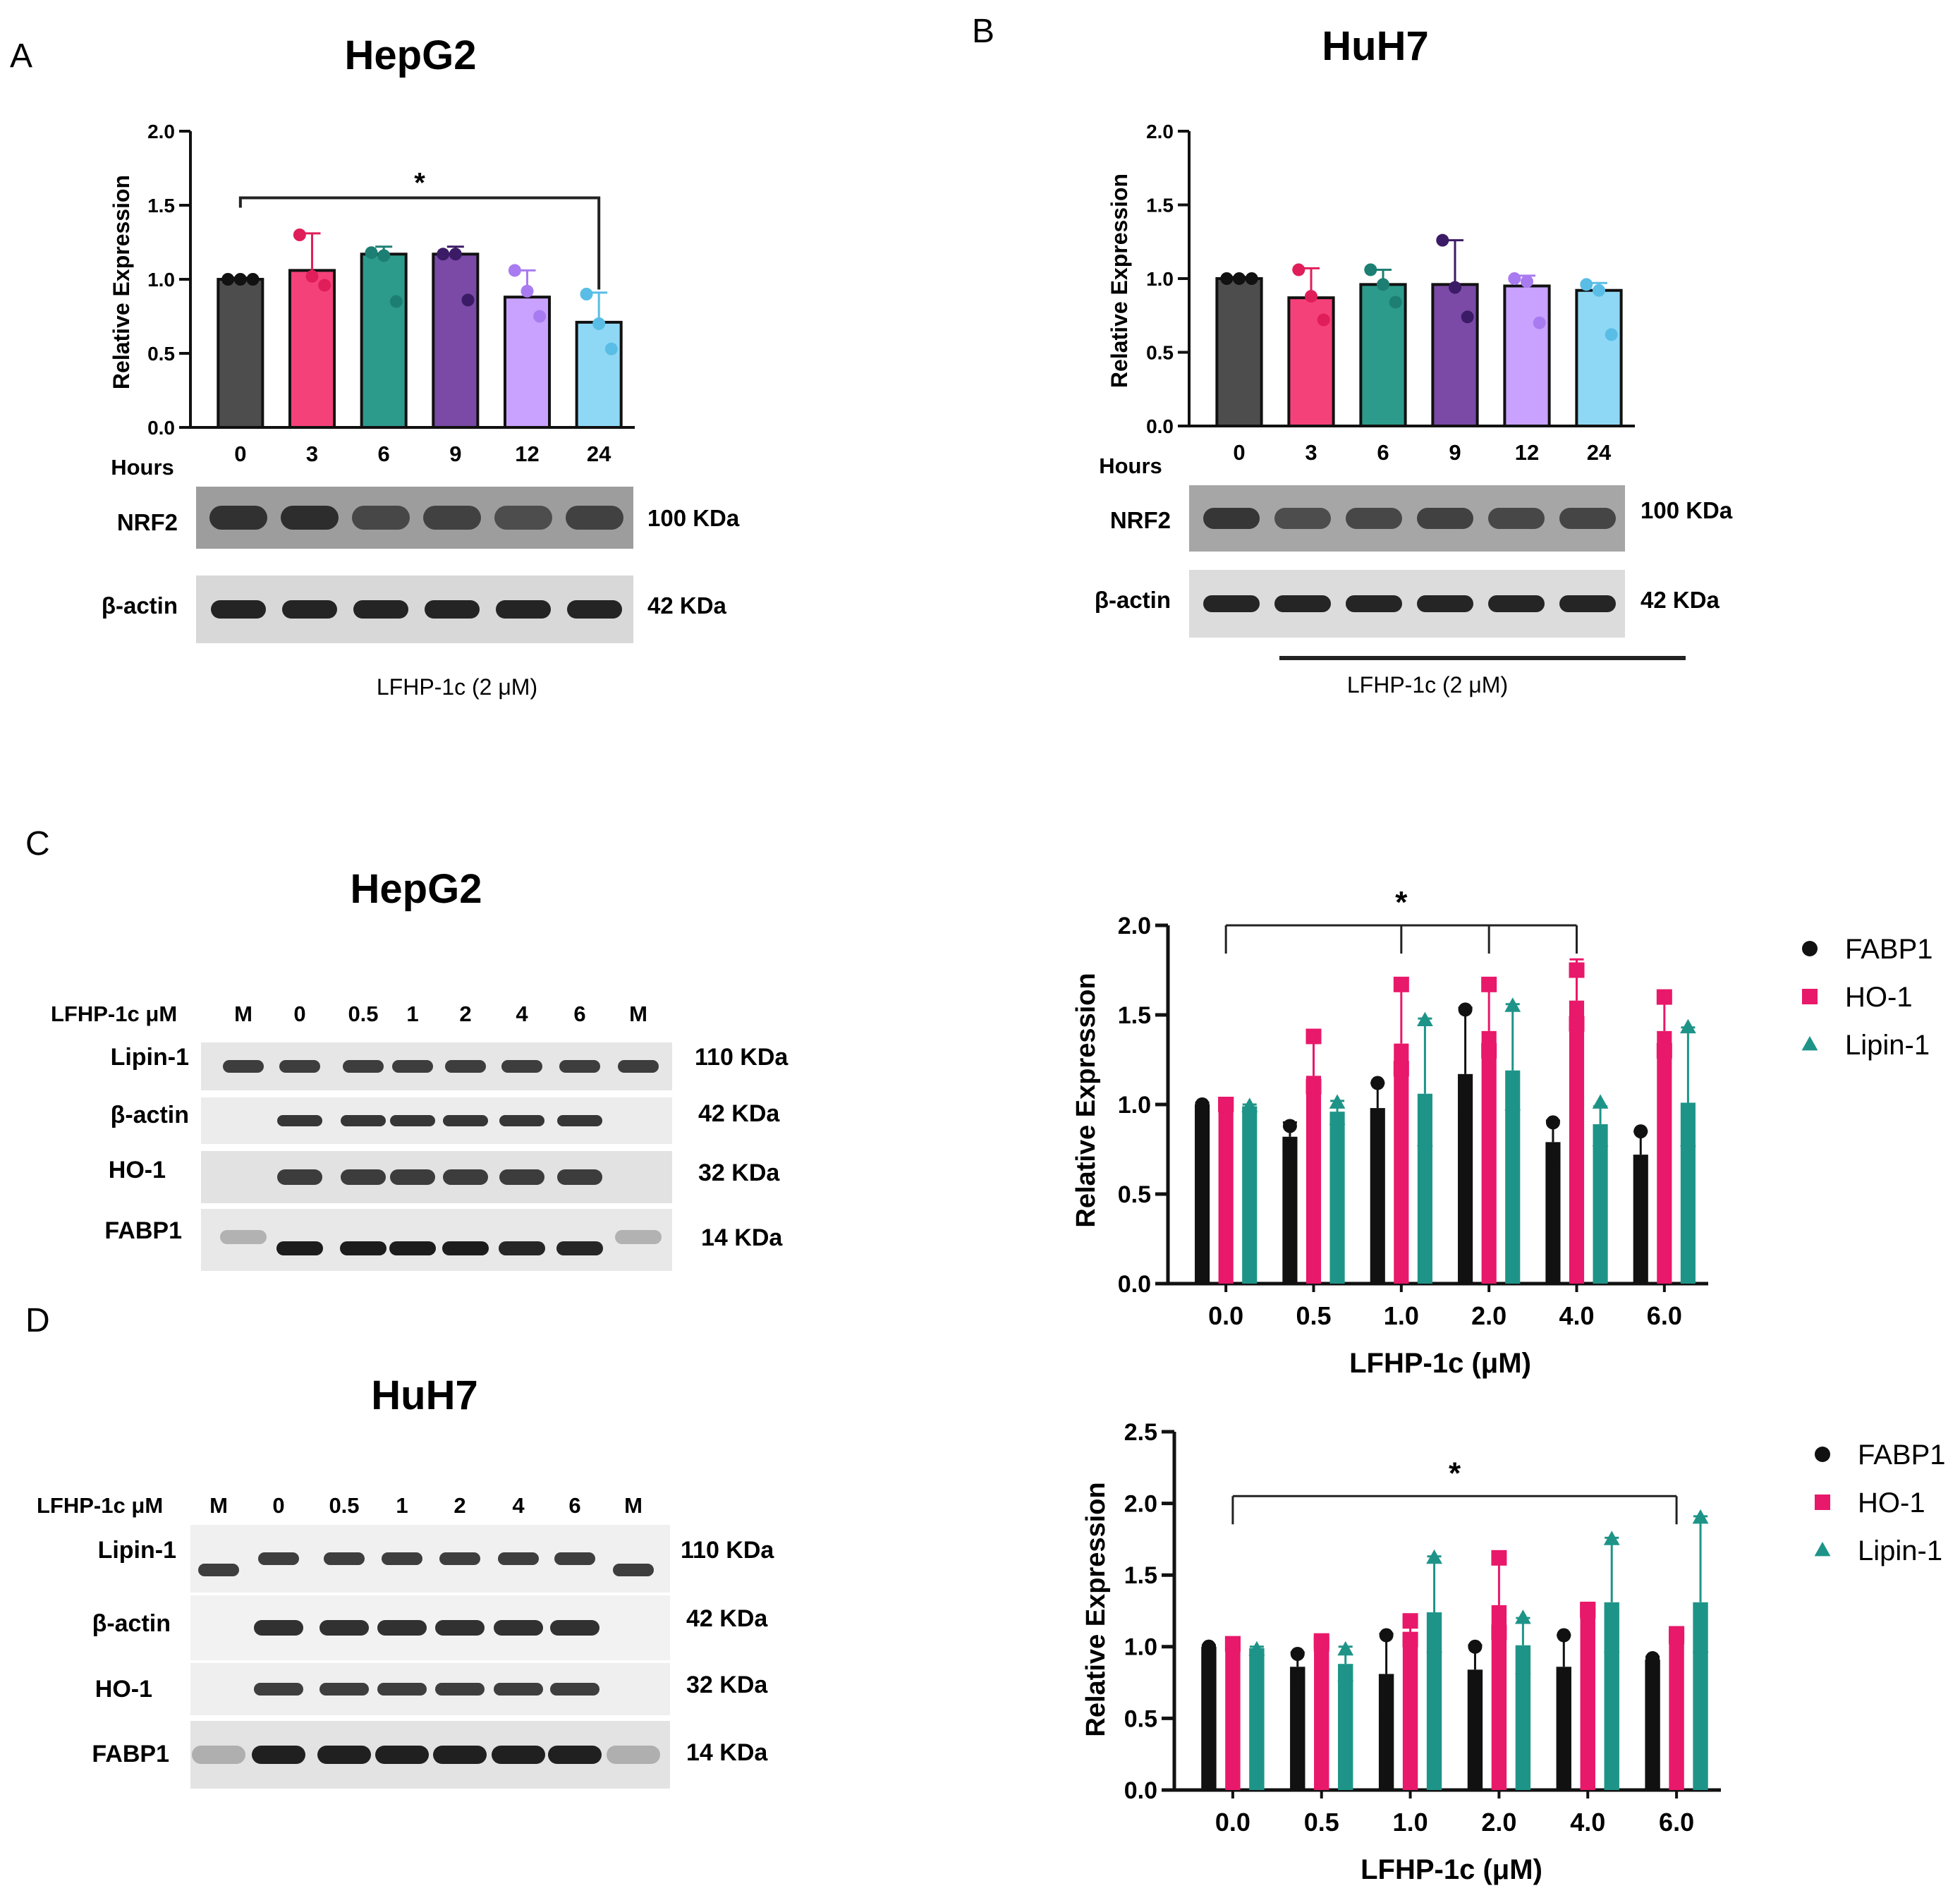 This screenshot has width=1960, height=1893. I want to click on chart-c-xlabel: LFHP-1c (μM), so click(1440, 1363).